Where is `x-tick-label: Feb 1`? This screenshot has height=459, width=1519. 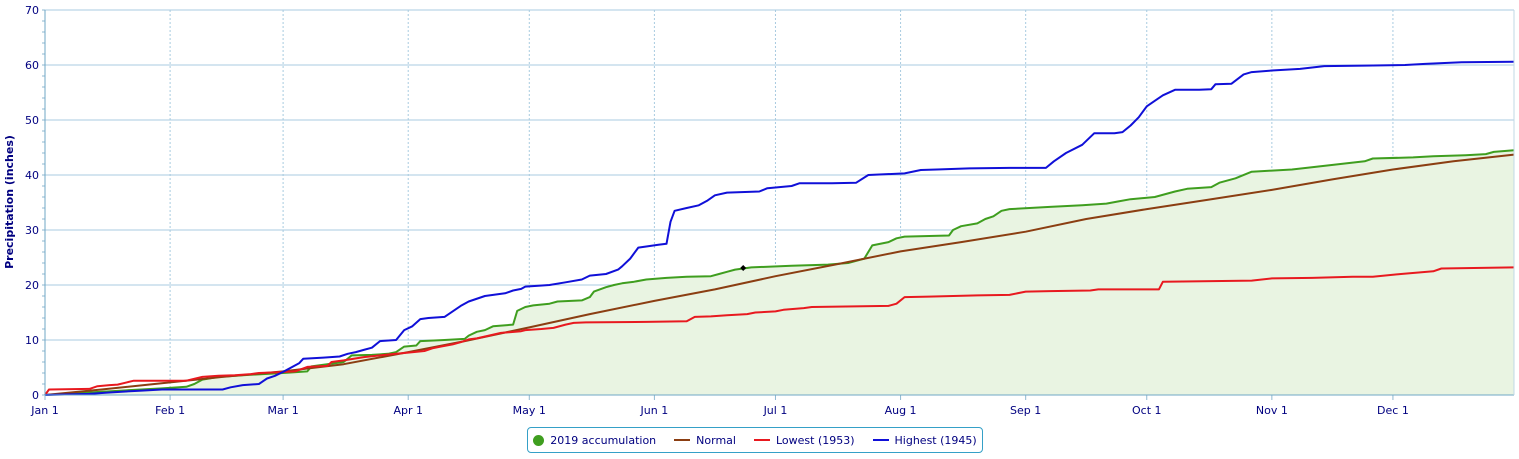 x-tick-label: Feb 1 is located at coordinates (170, 410).